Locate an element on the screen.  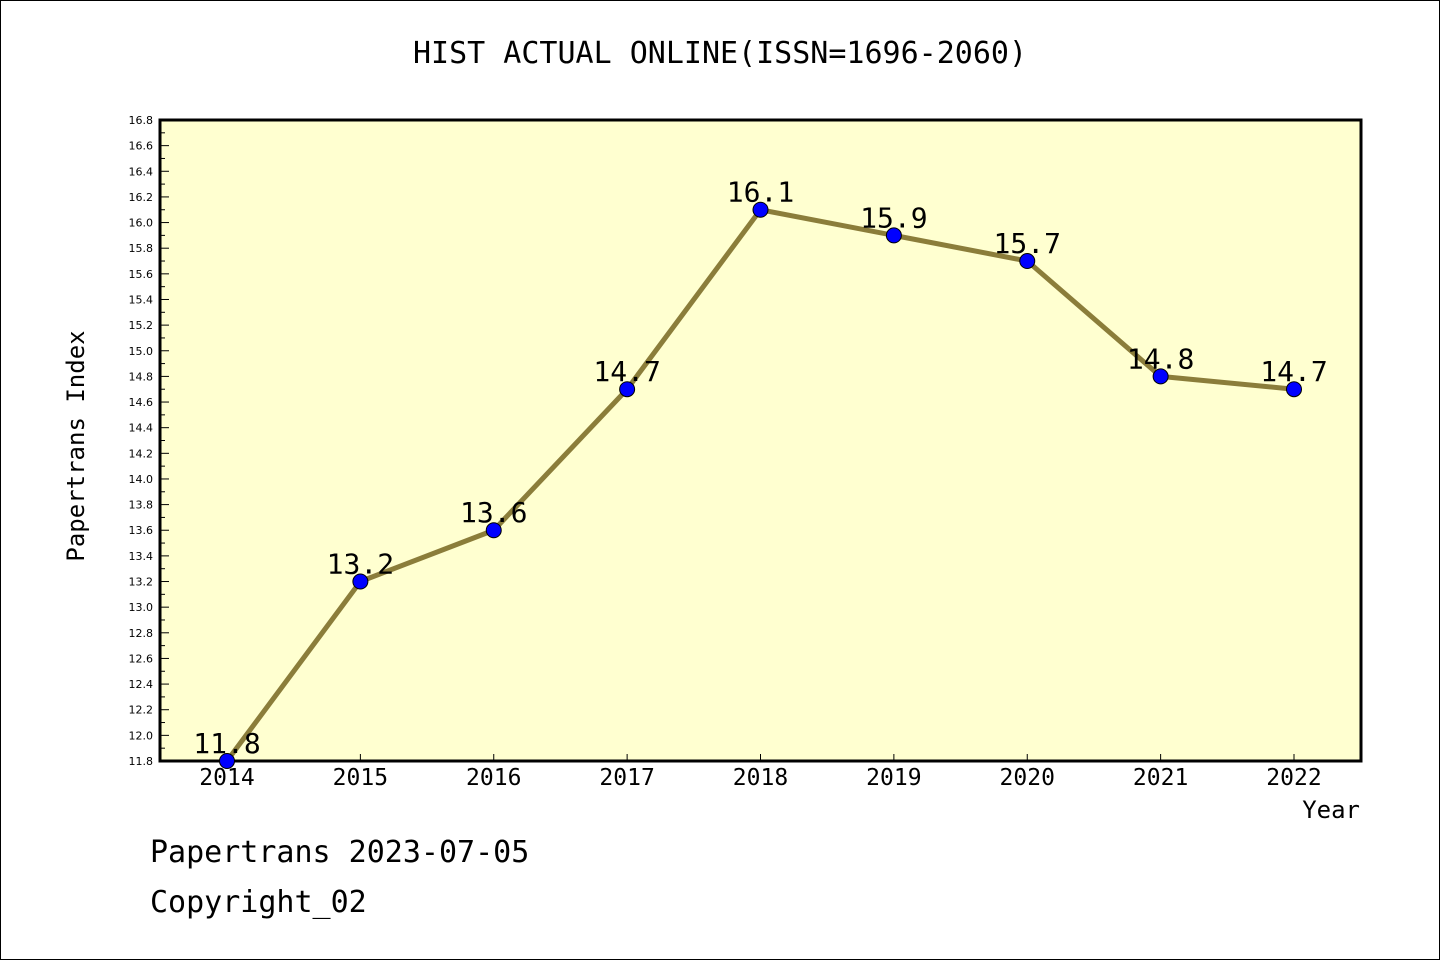
x-tick-label: 2019 is located at coordinates (893, 778).